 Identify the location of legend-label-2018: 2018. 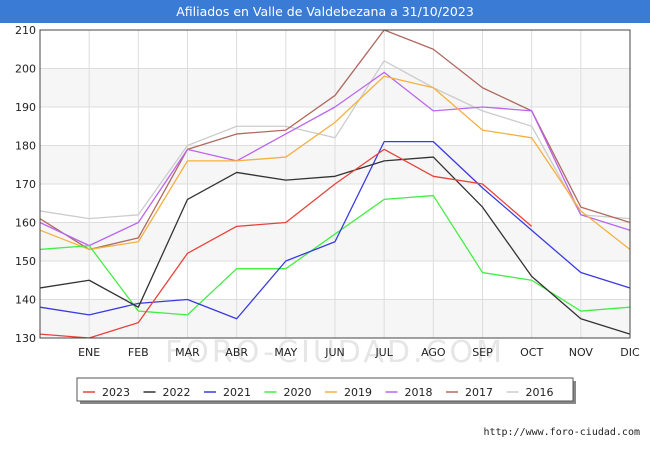
(419, 392).